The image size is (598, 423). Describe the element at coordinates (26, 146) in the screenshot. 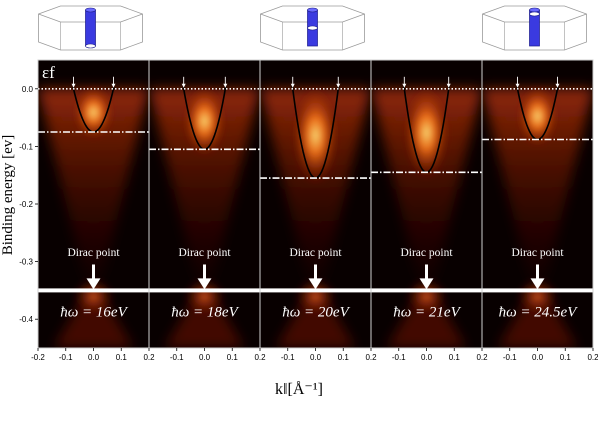

I see `y-tick-label: -0.1` at that location.